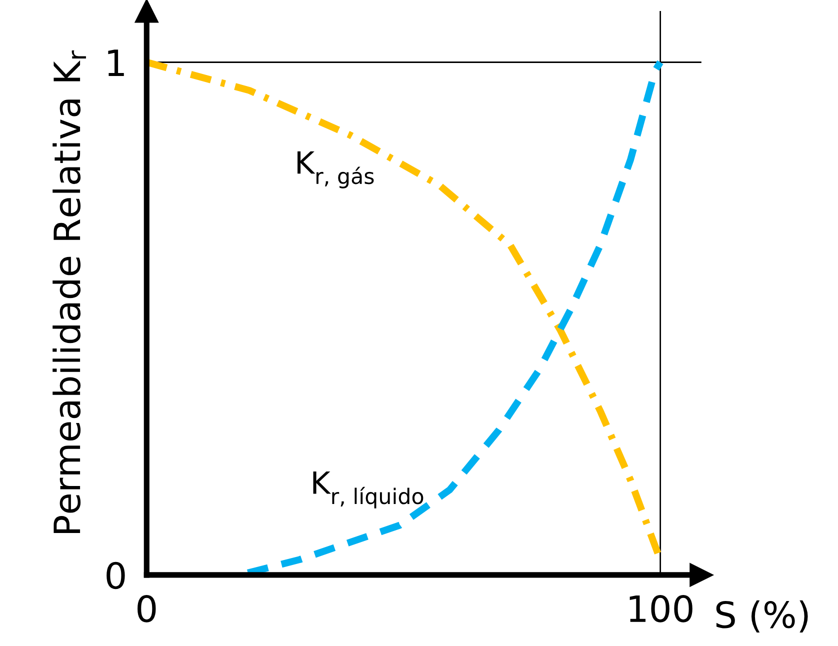 Image resolution: width=838 pixels, height=646 pixels. Describe the element at coordinates (116, 63) in the screenshot. I see `y-tick-label: 1` at that location.